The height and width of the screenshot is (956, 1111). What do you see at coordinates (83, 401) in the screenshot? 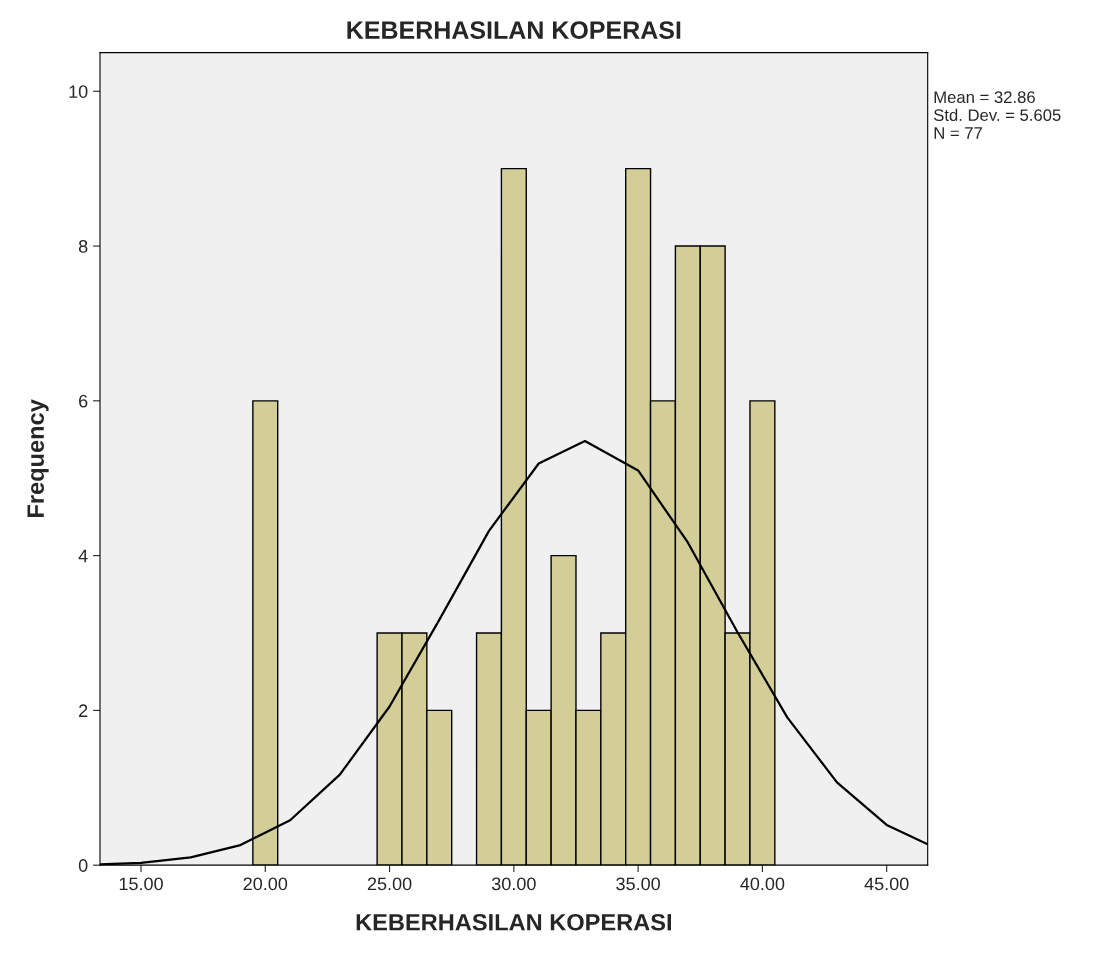
I see `y-tick-label: 6` at bounding box center [83, 401].